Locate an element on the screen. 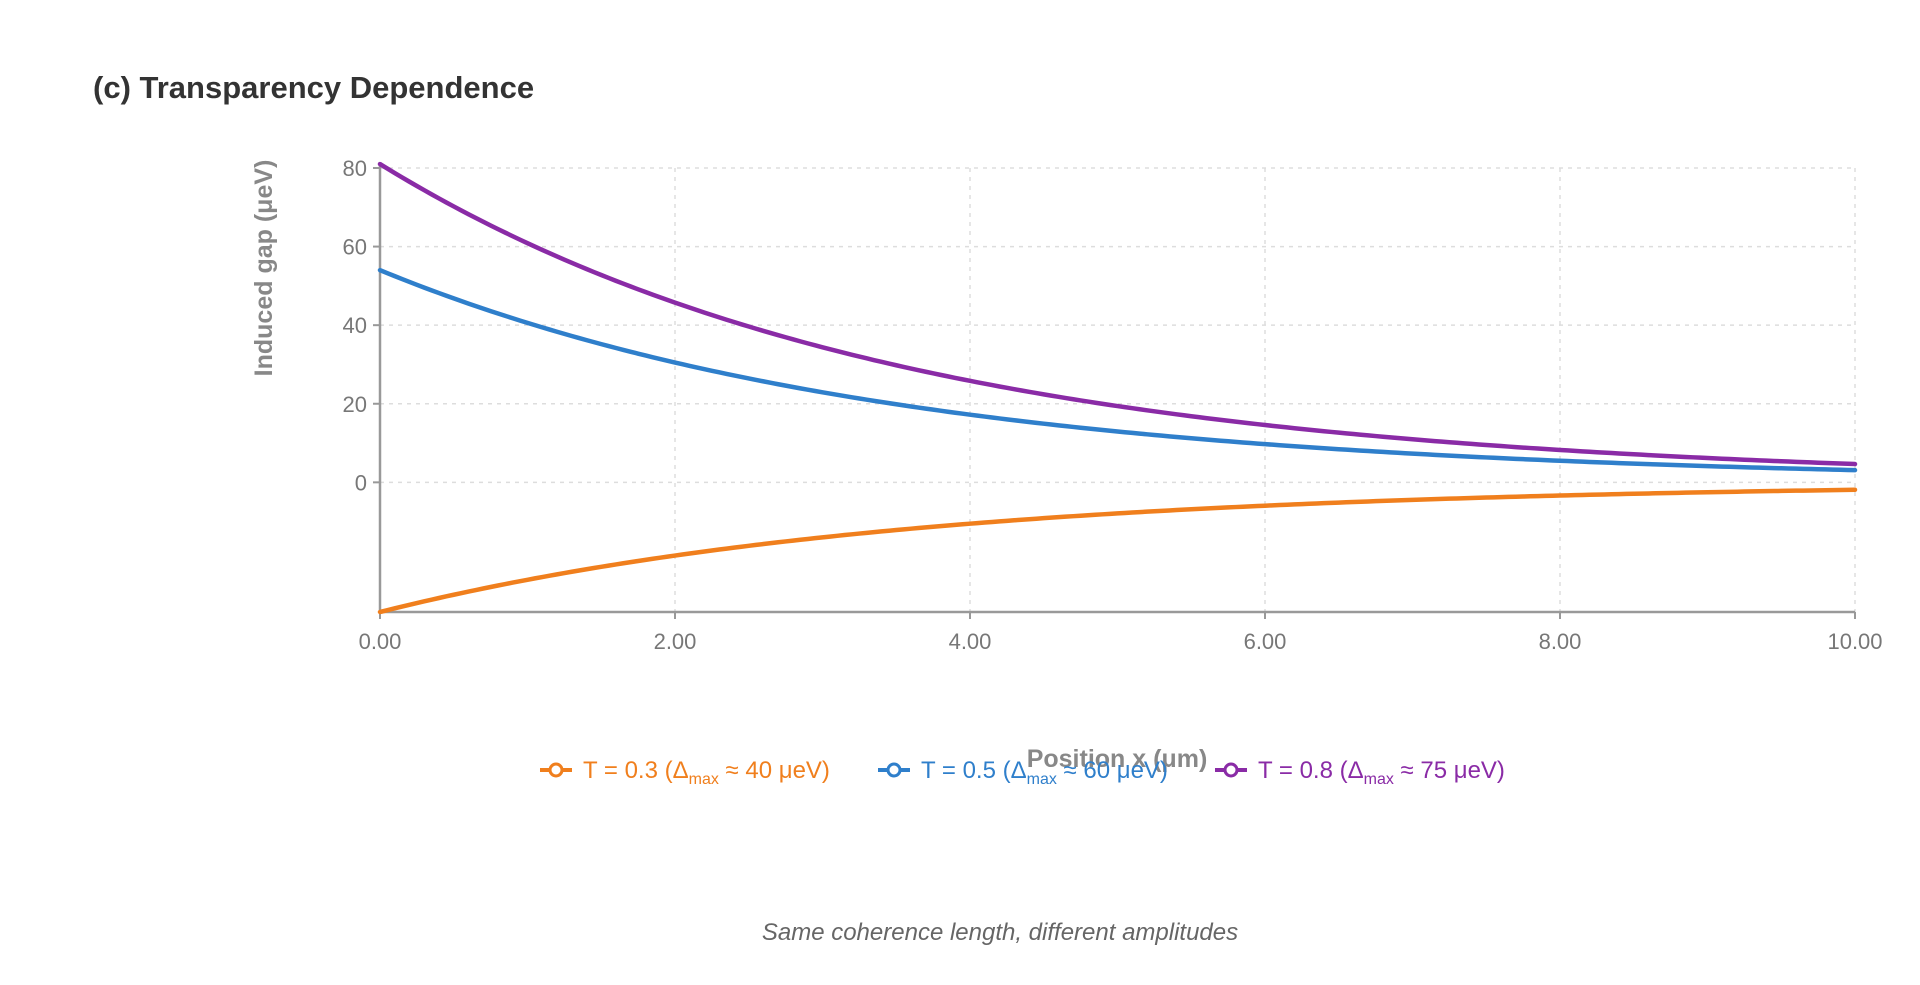 The image size is (1920, 985). legend-item: T = 0.8 (Δmax ≈ 75 μeV) is located at coordinates (1360, 772).